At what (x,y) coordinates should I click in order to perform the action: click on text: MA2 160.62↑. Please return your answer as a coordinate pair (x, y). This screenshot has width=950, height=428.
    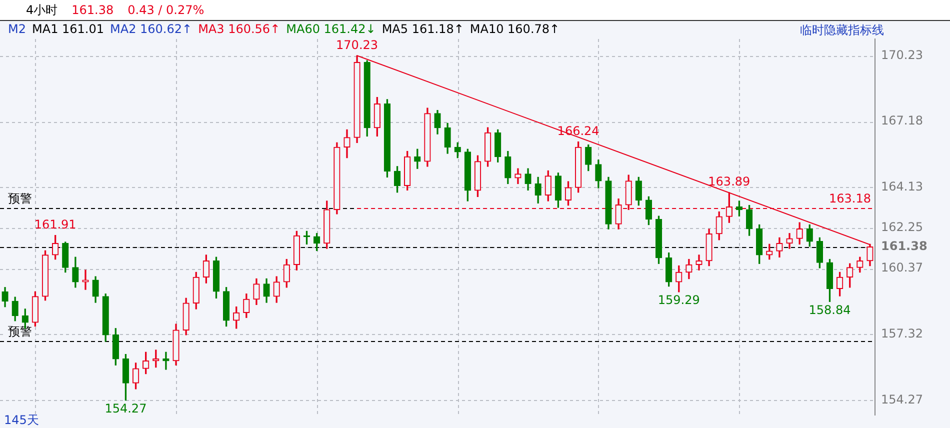
    Looking at the image, I should click on (151, 29).